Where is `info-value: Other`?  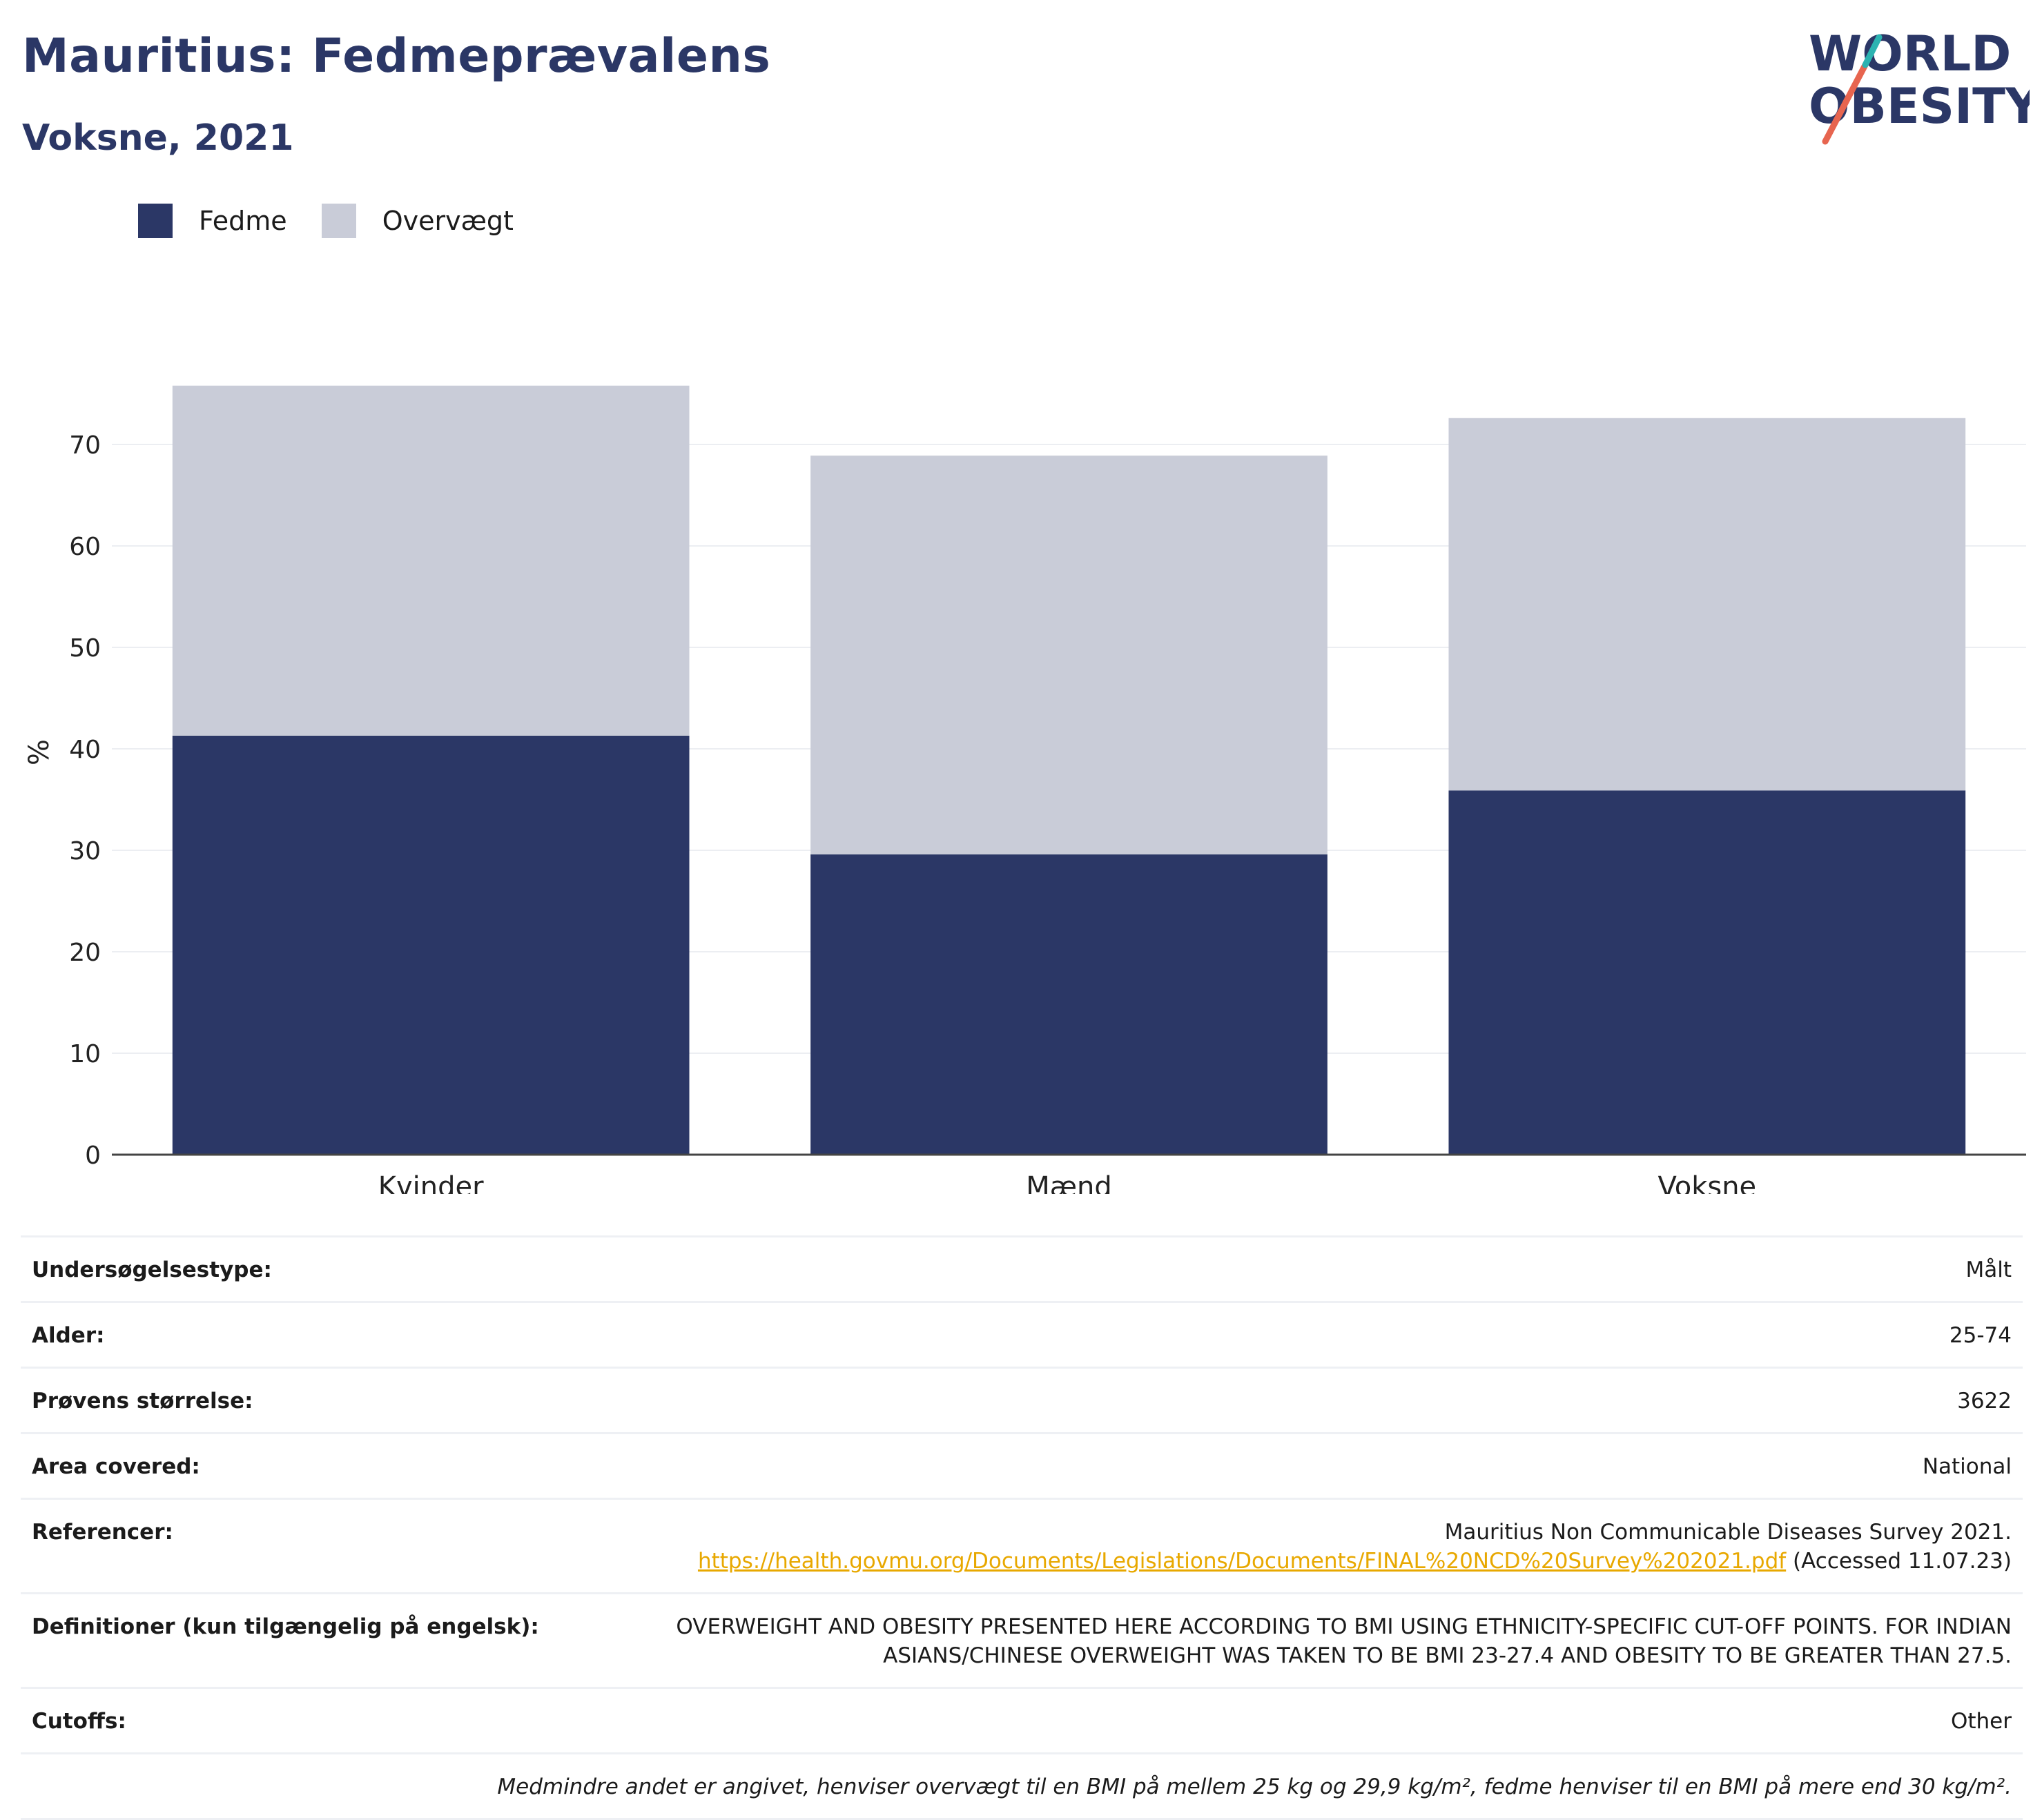
info-value: Other is located at coordinates (1981, 1721).